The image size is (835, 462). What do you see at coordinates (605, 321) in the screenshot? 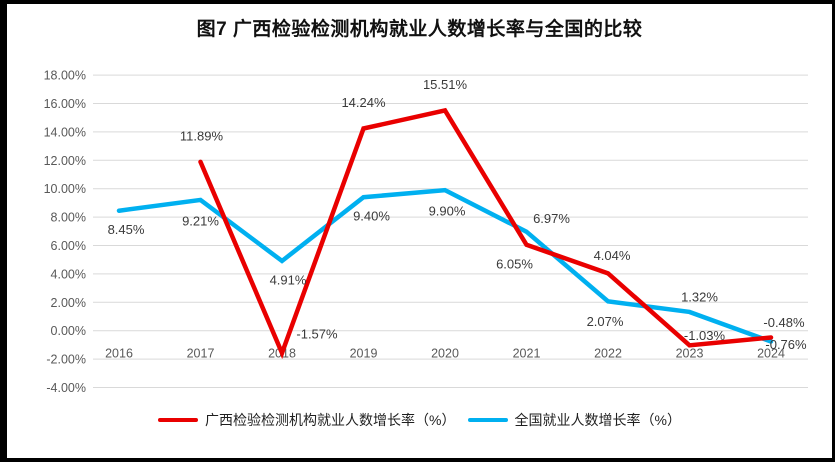
I see `data-label-national-2022: 2.07%` at bounding box center [605, 321].